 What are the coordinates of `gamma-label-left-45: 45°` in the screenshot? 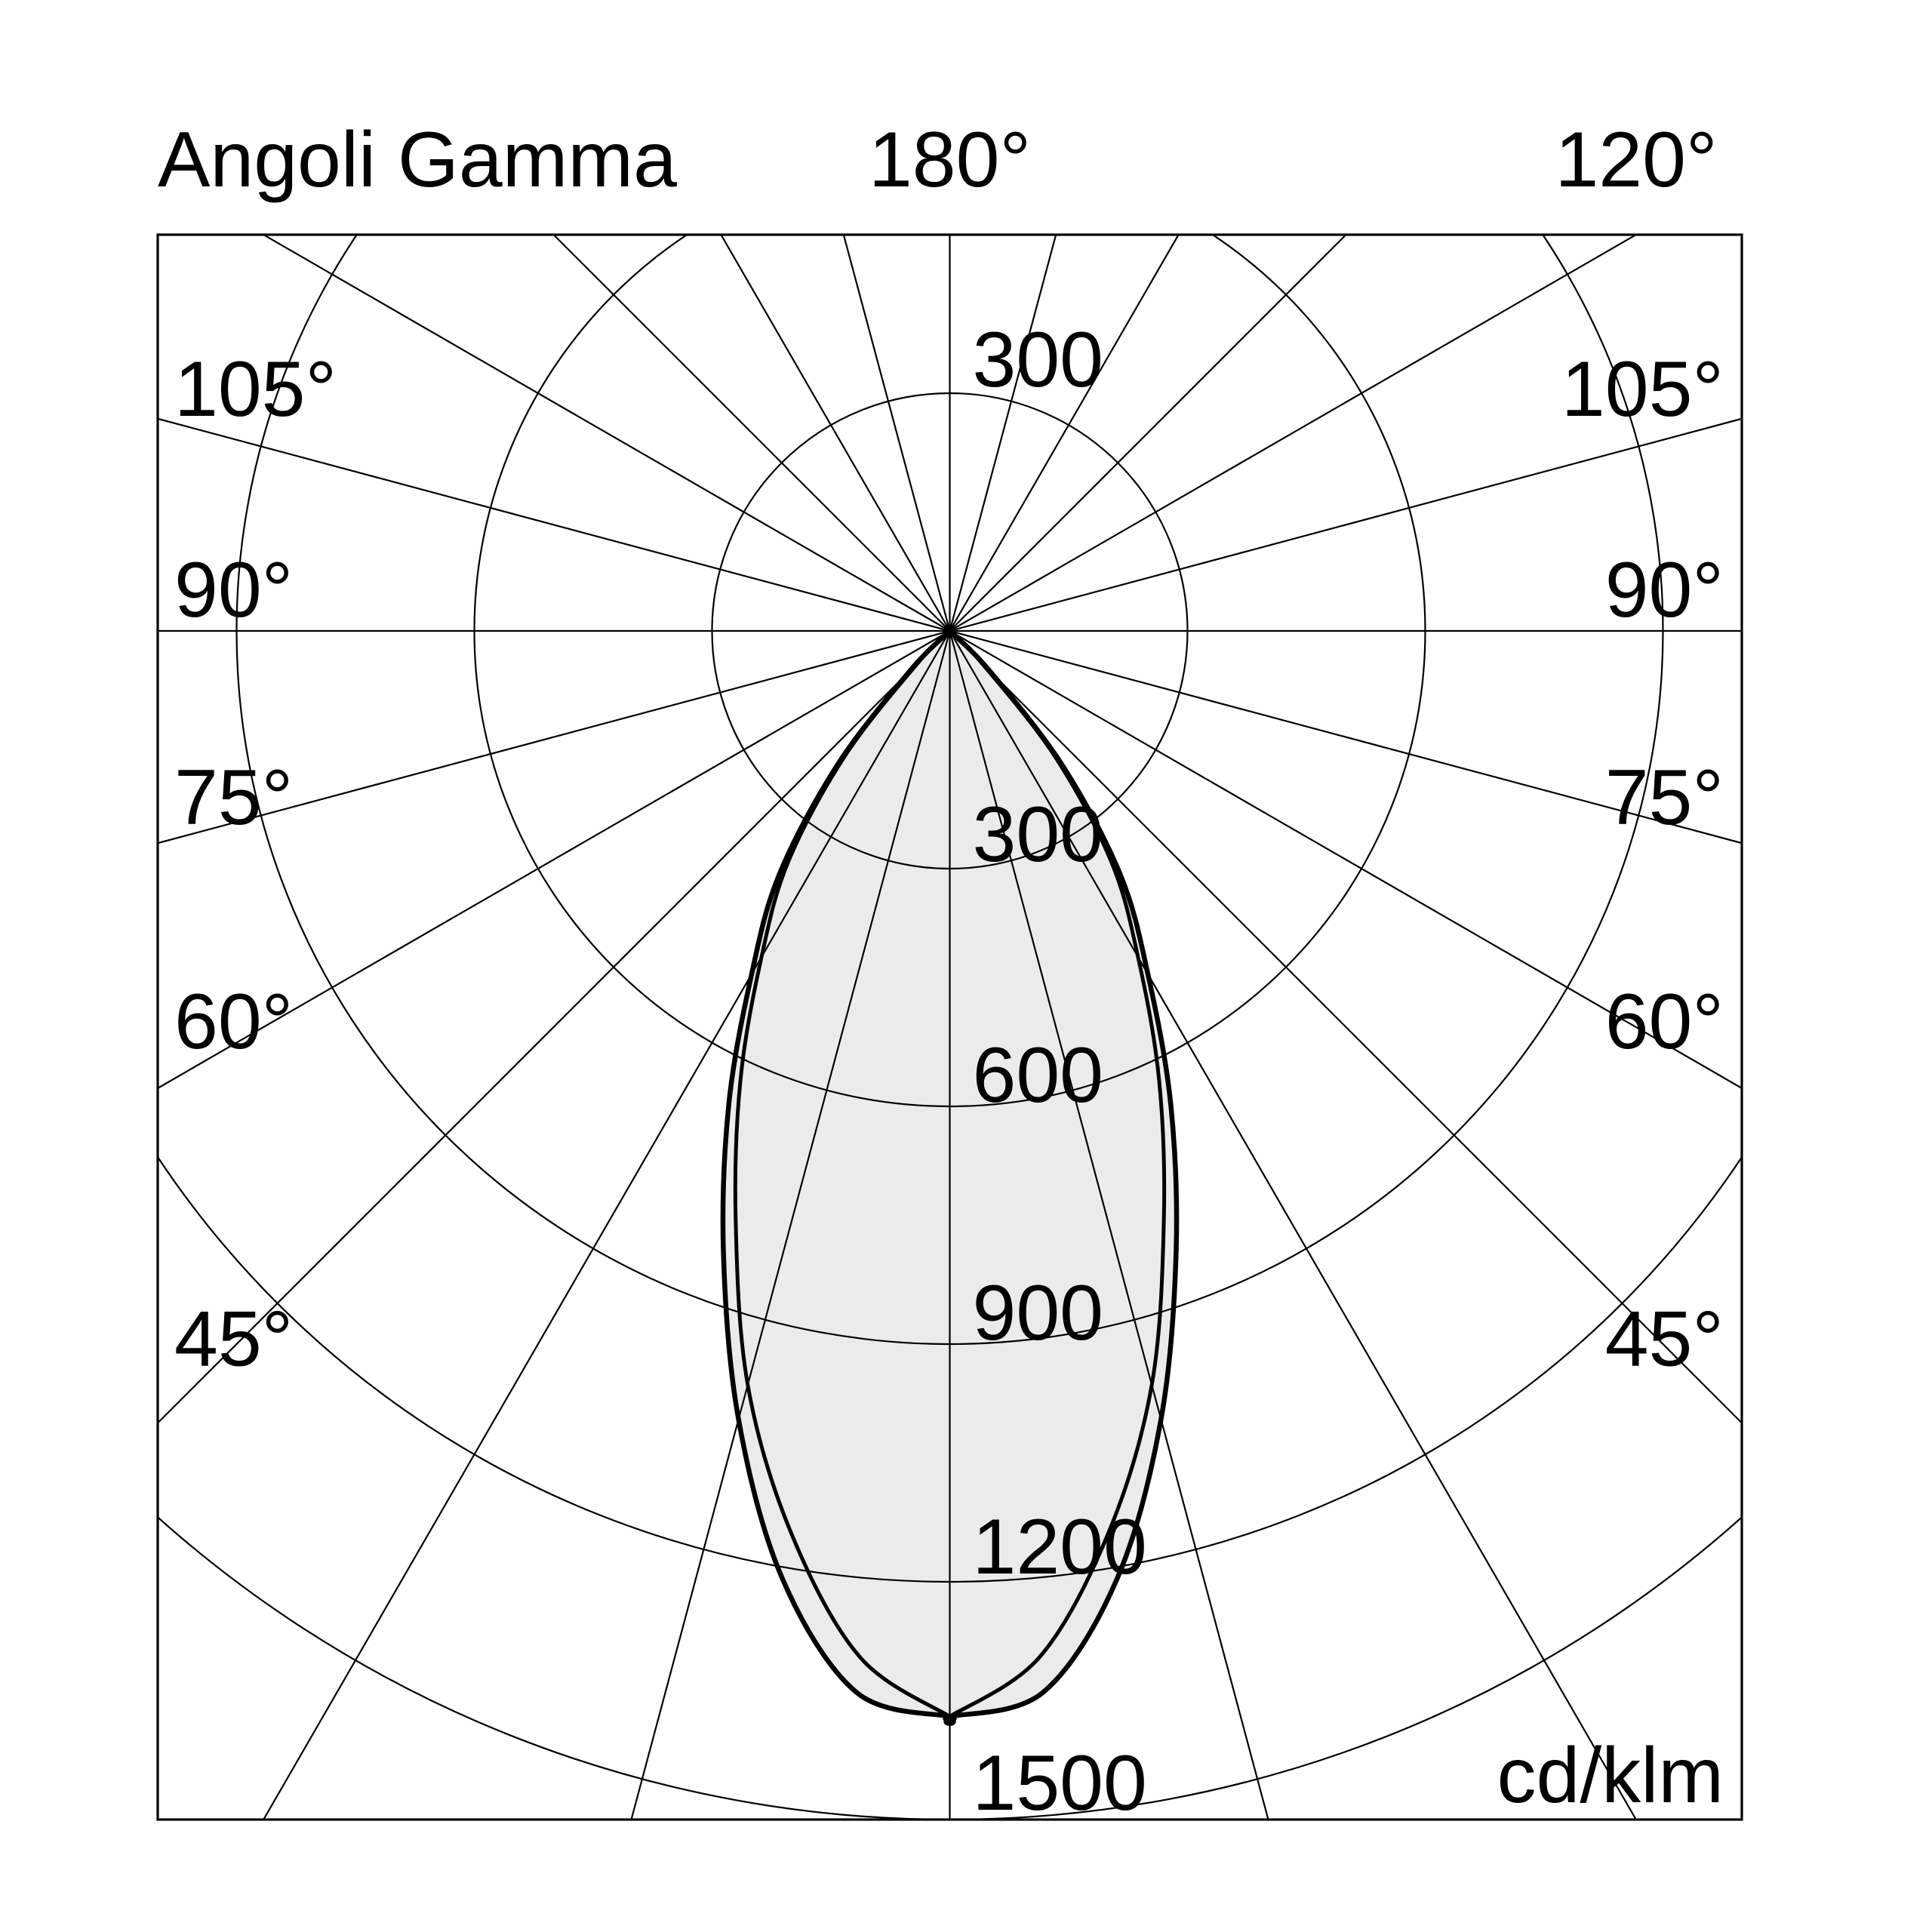 It's located at (233, 1339).